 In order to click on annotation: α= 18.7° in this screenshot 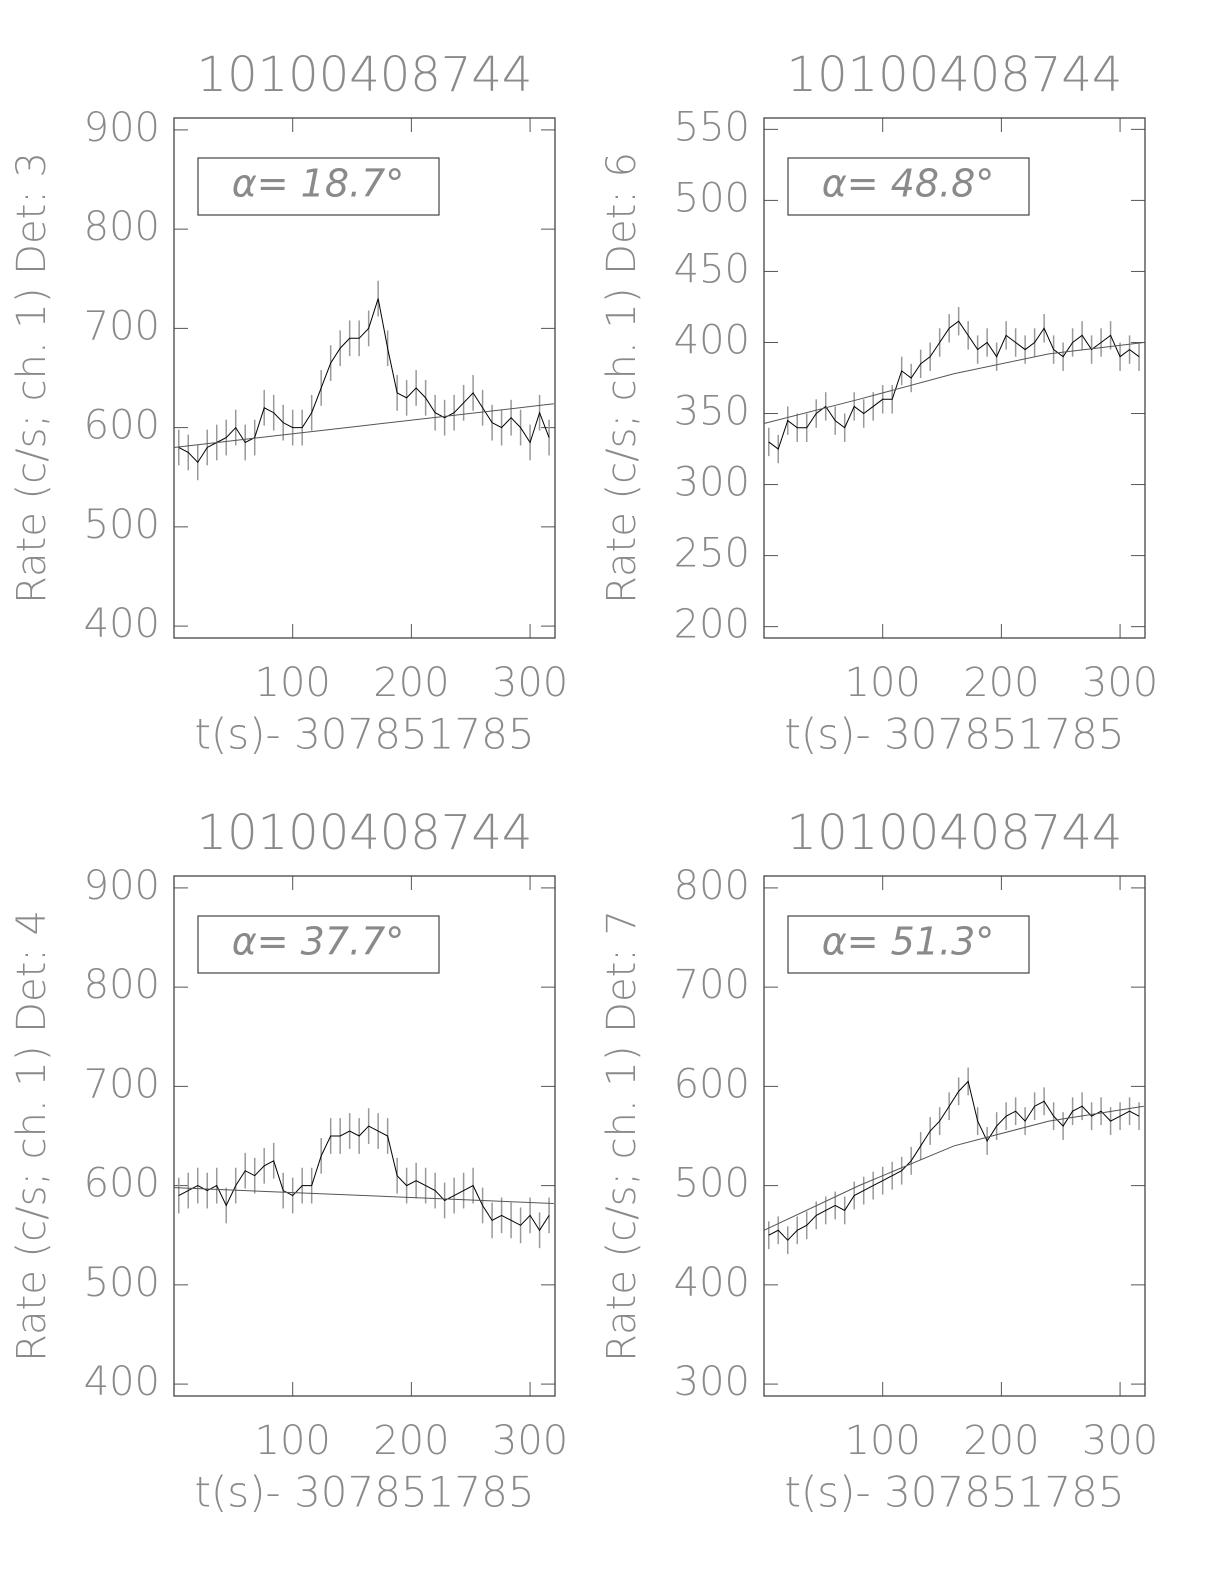, I will do `click(318, 184)`.